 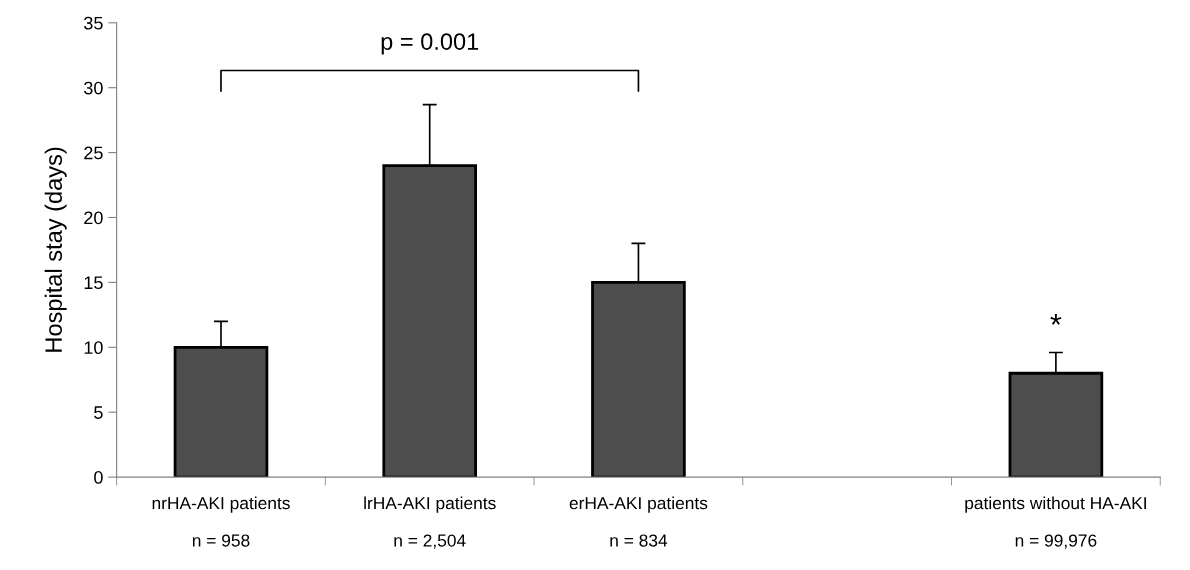 I want to click on y-tick-label: 0, so click(x=98, y=477).